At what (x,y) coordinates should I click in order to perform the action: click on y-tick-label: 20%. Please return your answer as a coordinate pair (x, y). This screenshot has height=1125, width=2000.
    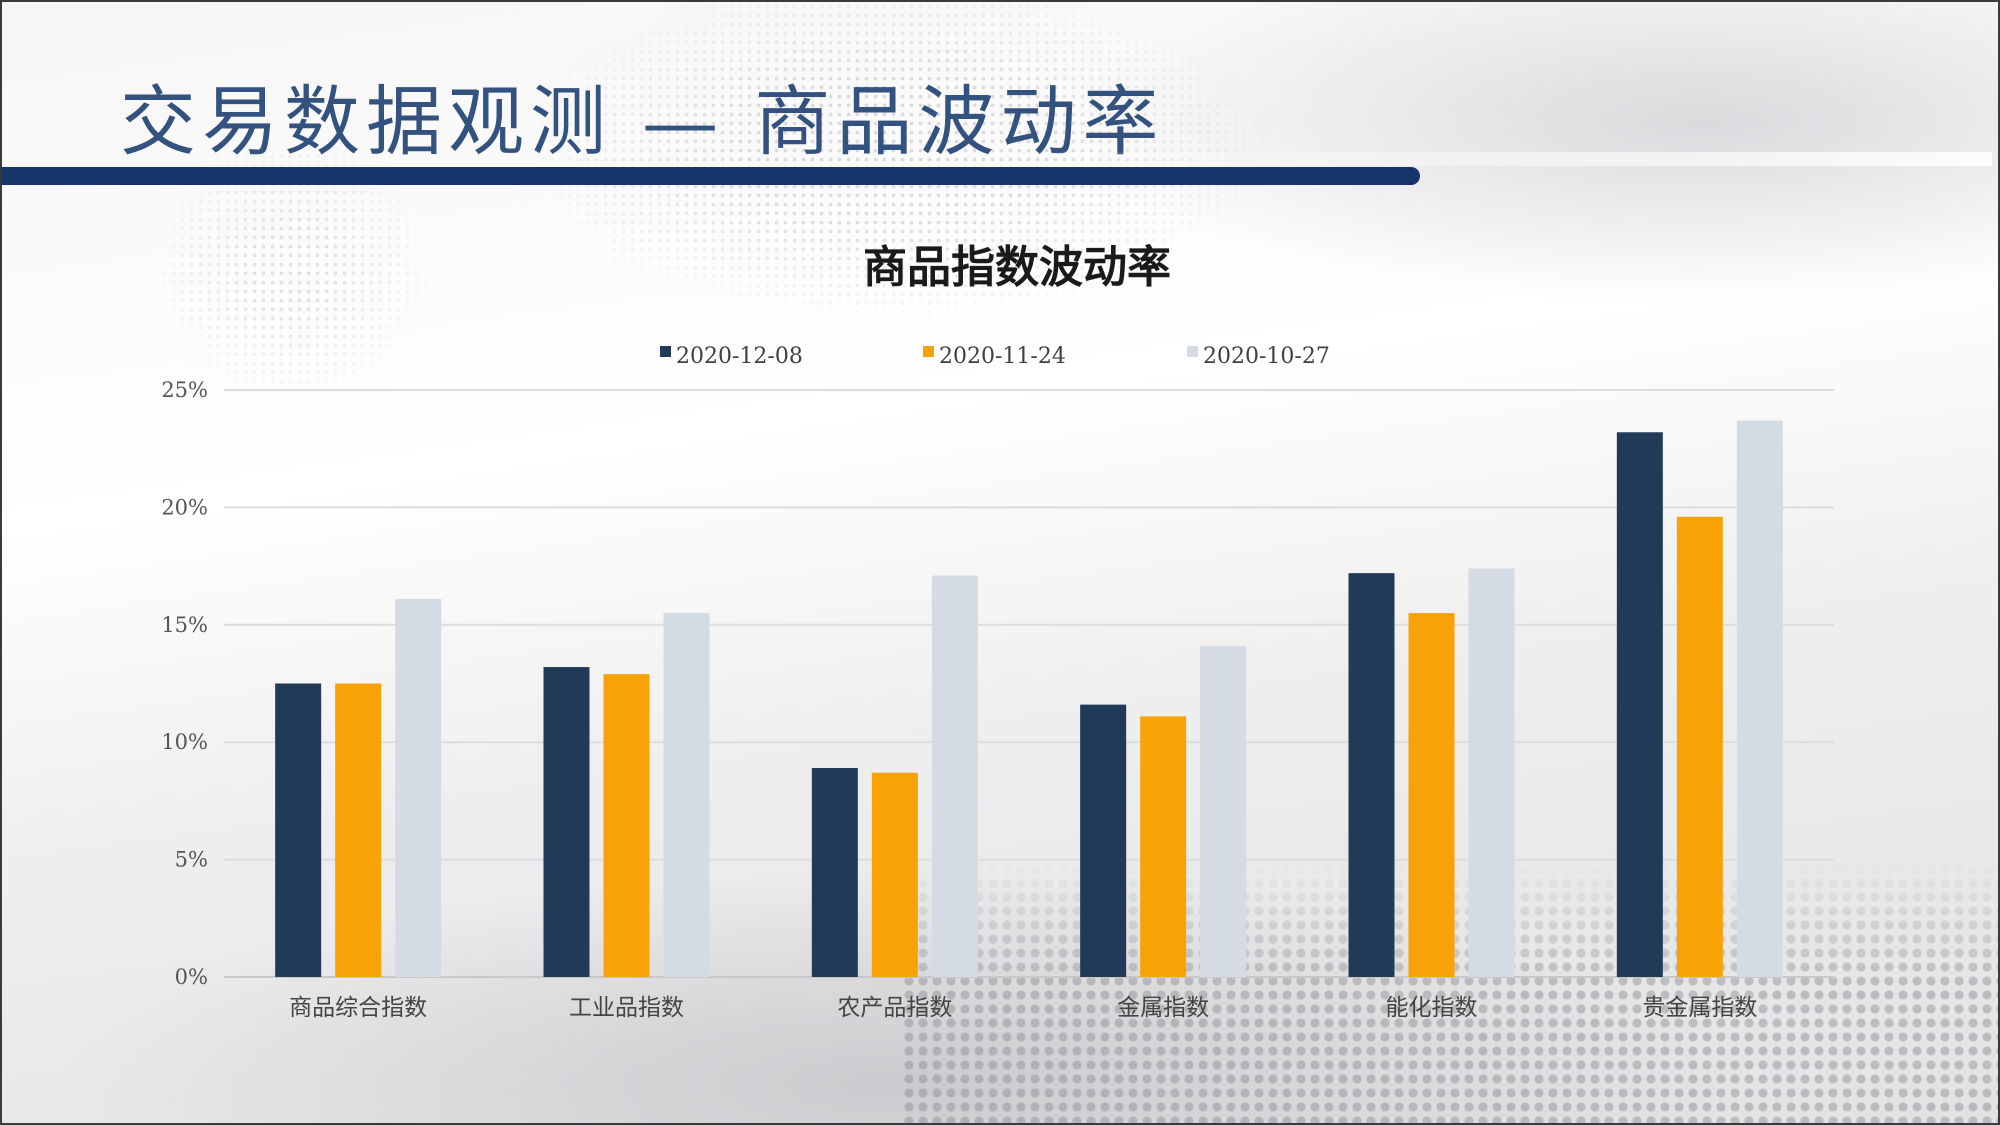
    Looking at the image, I should click on (184, 507).